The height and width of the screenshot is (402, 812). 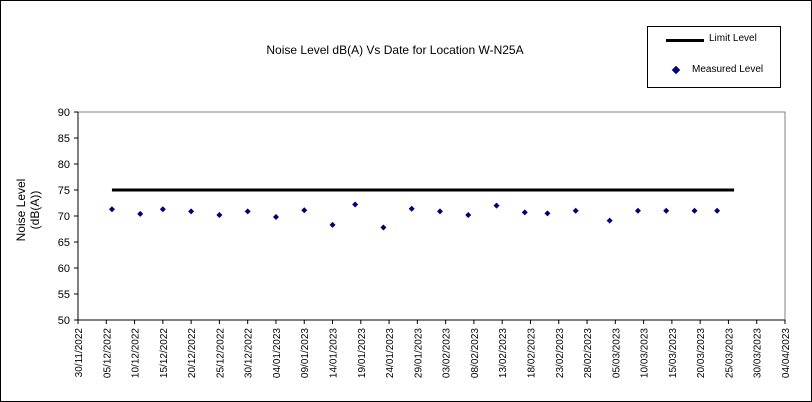 What do you see at coordinates (733, 38) in the screenshot?
I see `legend-label-limit: Limit Level` at bounding box center [733, 38].